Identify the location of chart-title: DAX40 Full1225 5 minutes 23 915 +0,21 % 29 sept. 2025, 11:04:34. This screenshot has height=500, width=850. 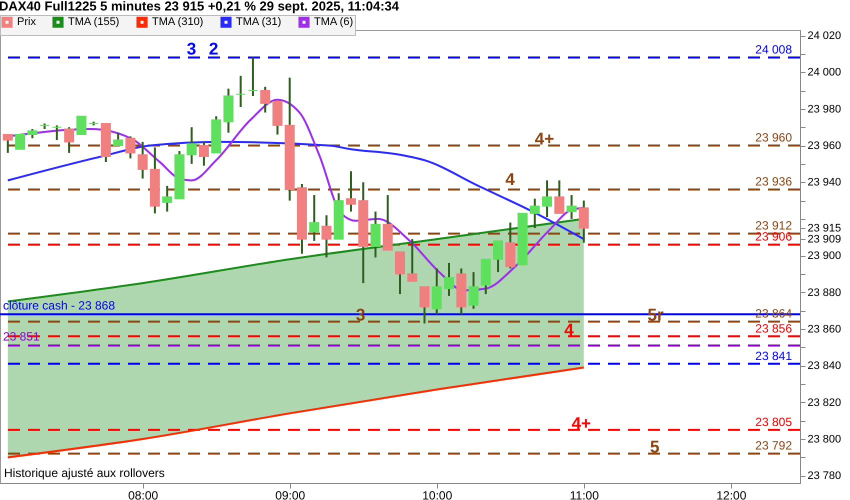
(200, 7).